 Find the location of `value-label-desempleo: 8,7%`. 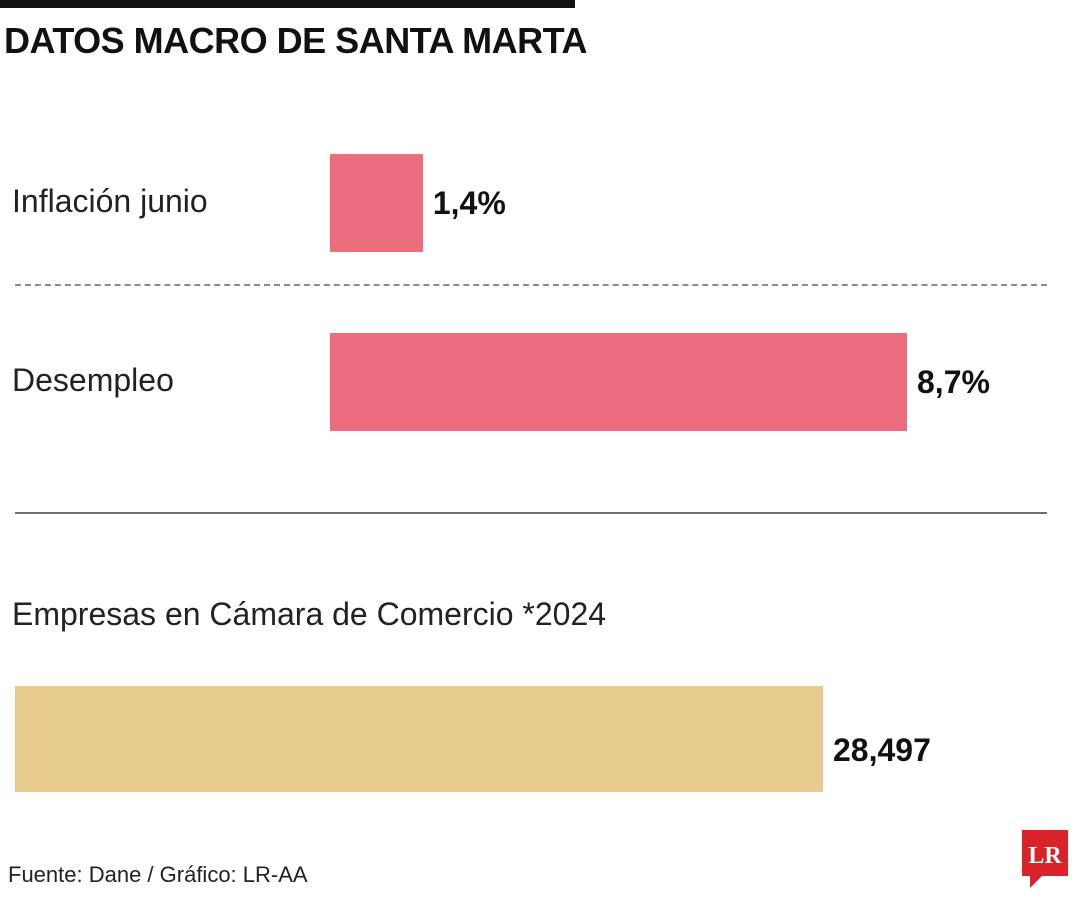

value-label-desempleo: 8,7% is located at coordinates (953, 382).